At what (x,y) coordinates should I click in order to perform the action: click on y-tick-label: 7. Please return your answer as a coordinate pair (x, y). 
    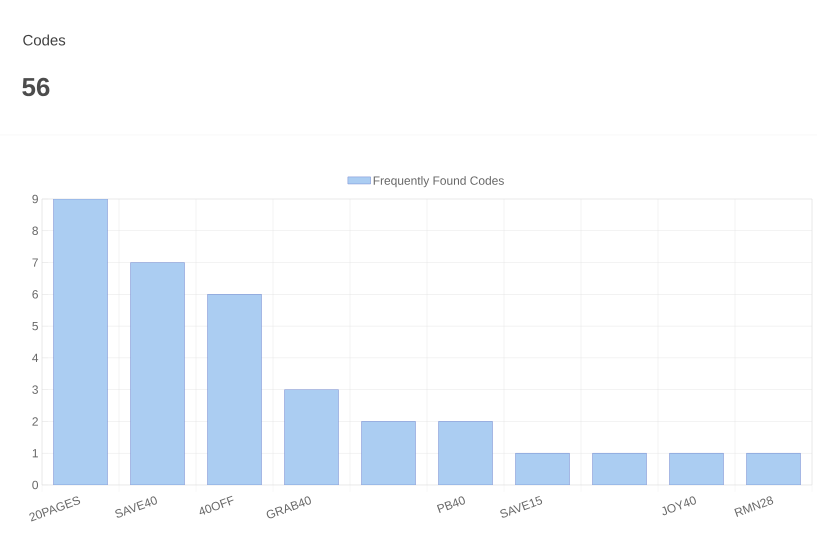
    Looking at the image, I should click on (35, 262).